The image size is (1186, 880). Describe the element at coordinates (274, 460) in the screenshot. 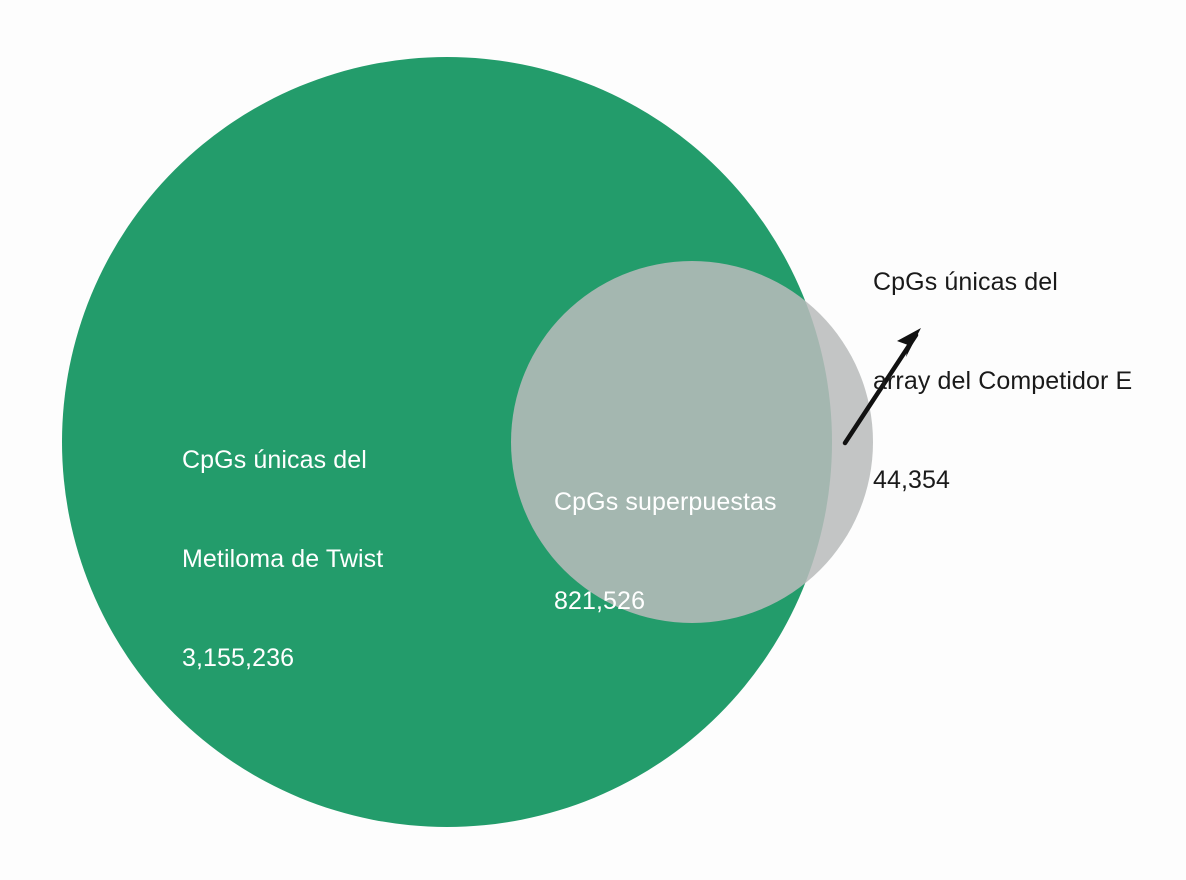

I see `twist-label-line-1: CpGs únicas del` at that location.